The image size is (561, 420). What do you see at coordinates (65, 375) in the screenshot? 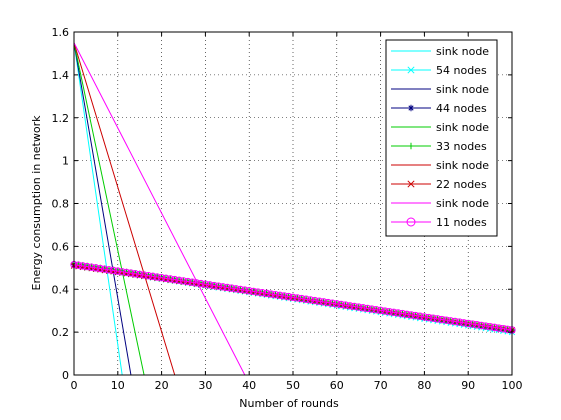
I see `y-tick-label: 0` at bounding box center [65, 375].